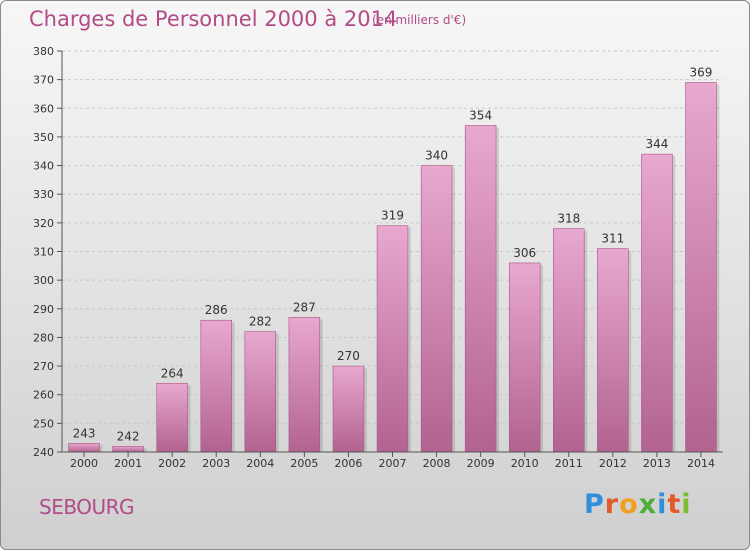 The width and height of the screenshot is (750, 550). I want to click on value-label: 243, so click(84, 433).